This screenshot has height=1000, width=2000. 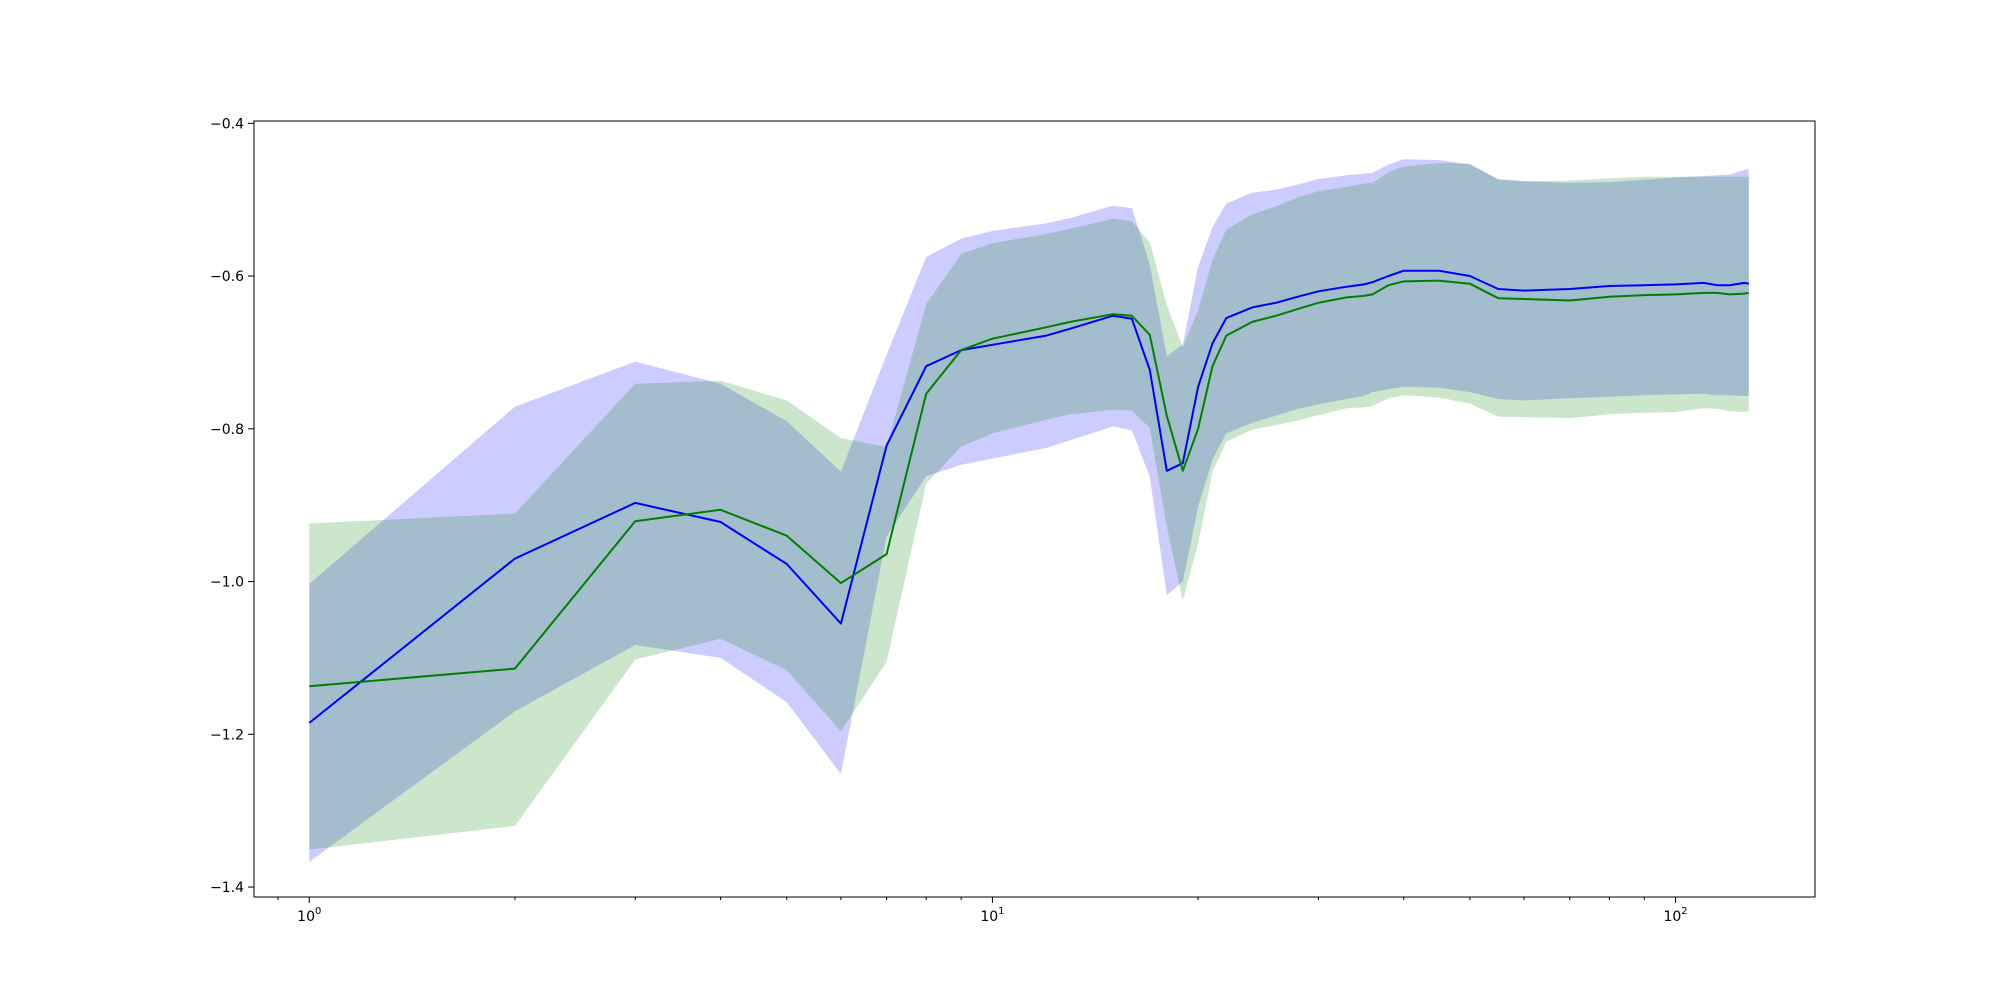 I want to click on x-tick-label: 10², so click(x=1675, y=915).